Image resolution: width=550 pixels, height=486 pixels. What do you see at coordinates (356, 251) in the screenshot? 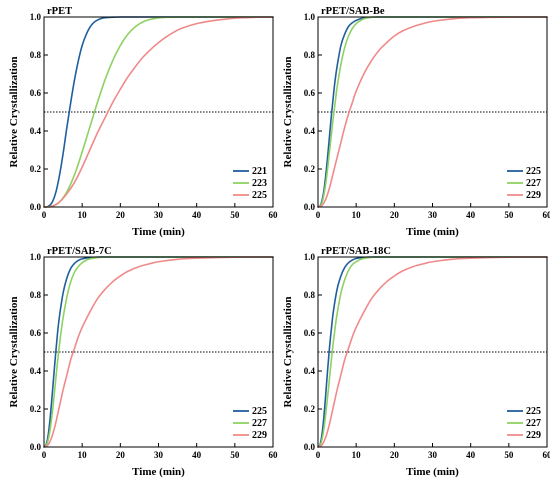
I see `panel-title: rPET/SAB-18C` at bounding box center [356, 251].